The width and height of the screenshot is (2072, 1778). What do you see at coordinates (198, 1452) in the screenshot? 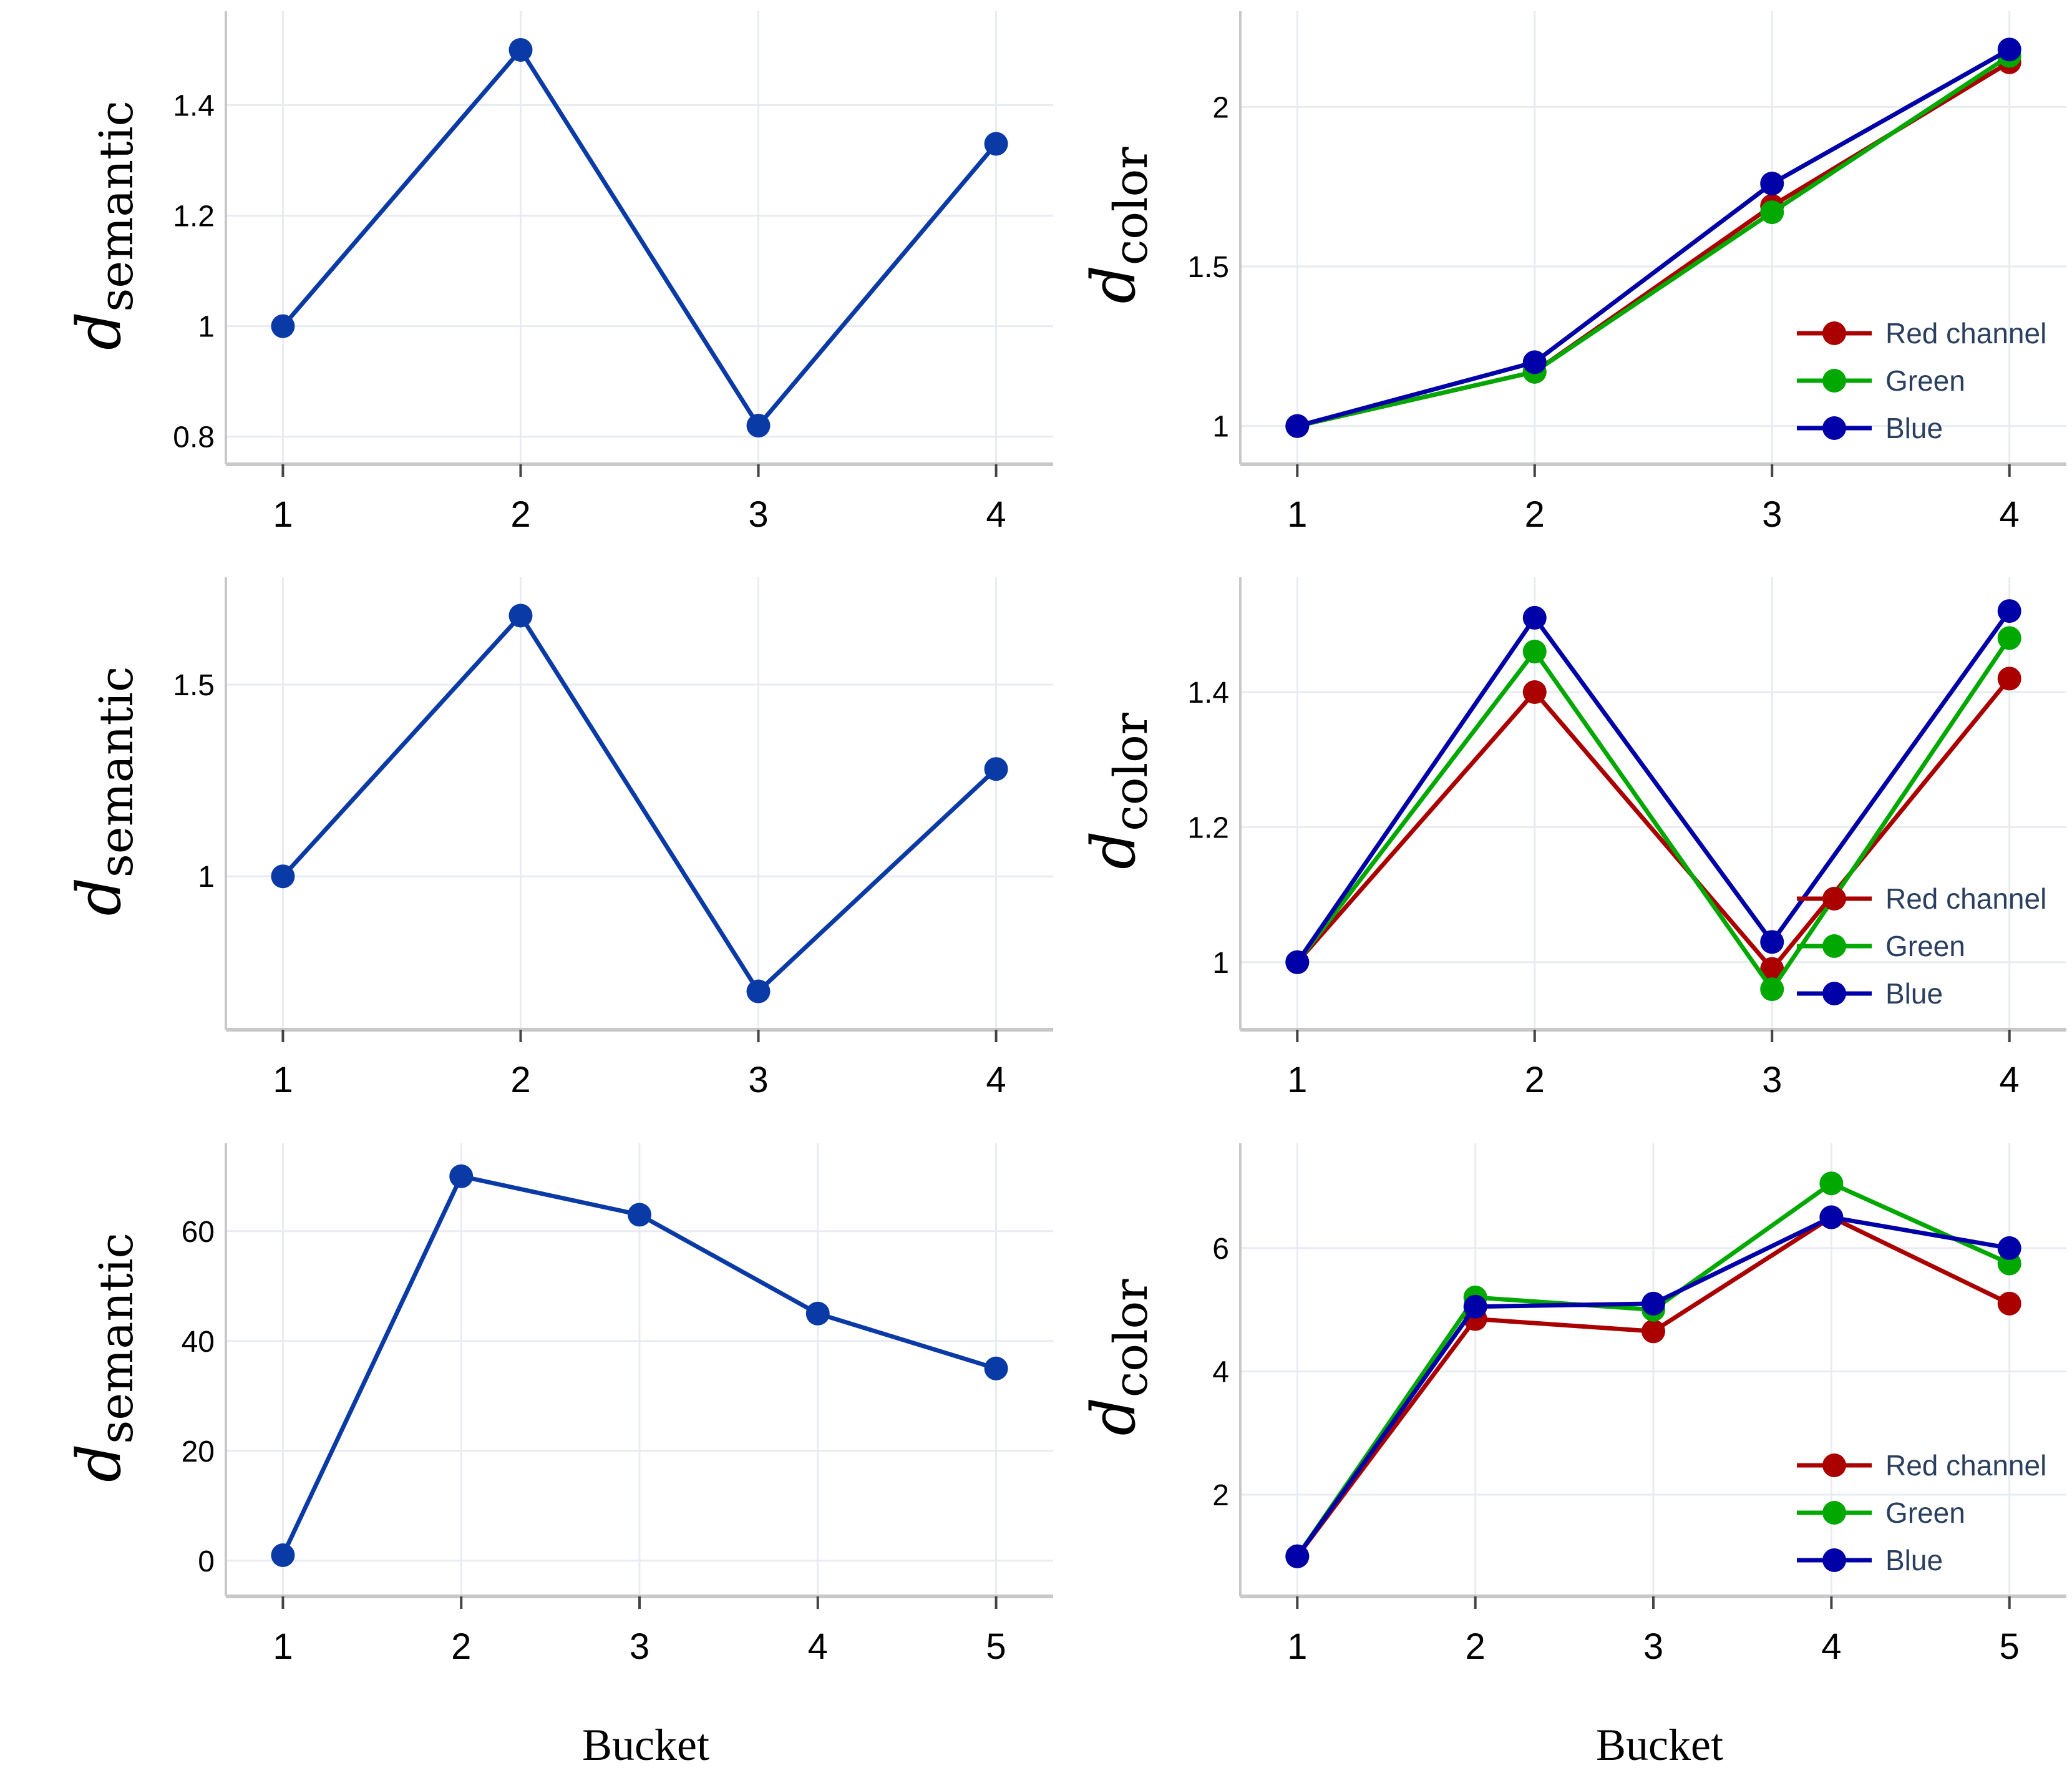
I see `y-tick-label: 20` at bounding box center [198, 1452].